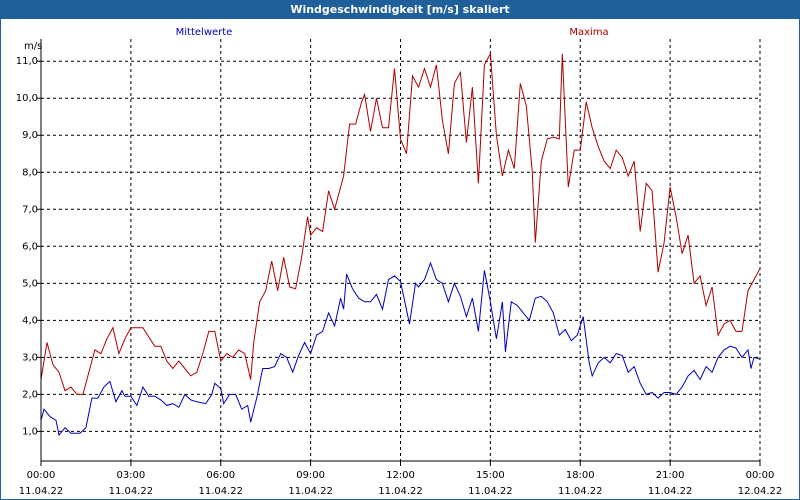  I want to click on legend-mittelwerte: Mittelwerte, so click(204, 32).